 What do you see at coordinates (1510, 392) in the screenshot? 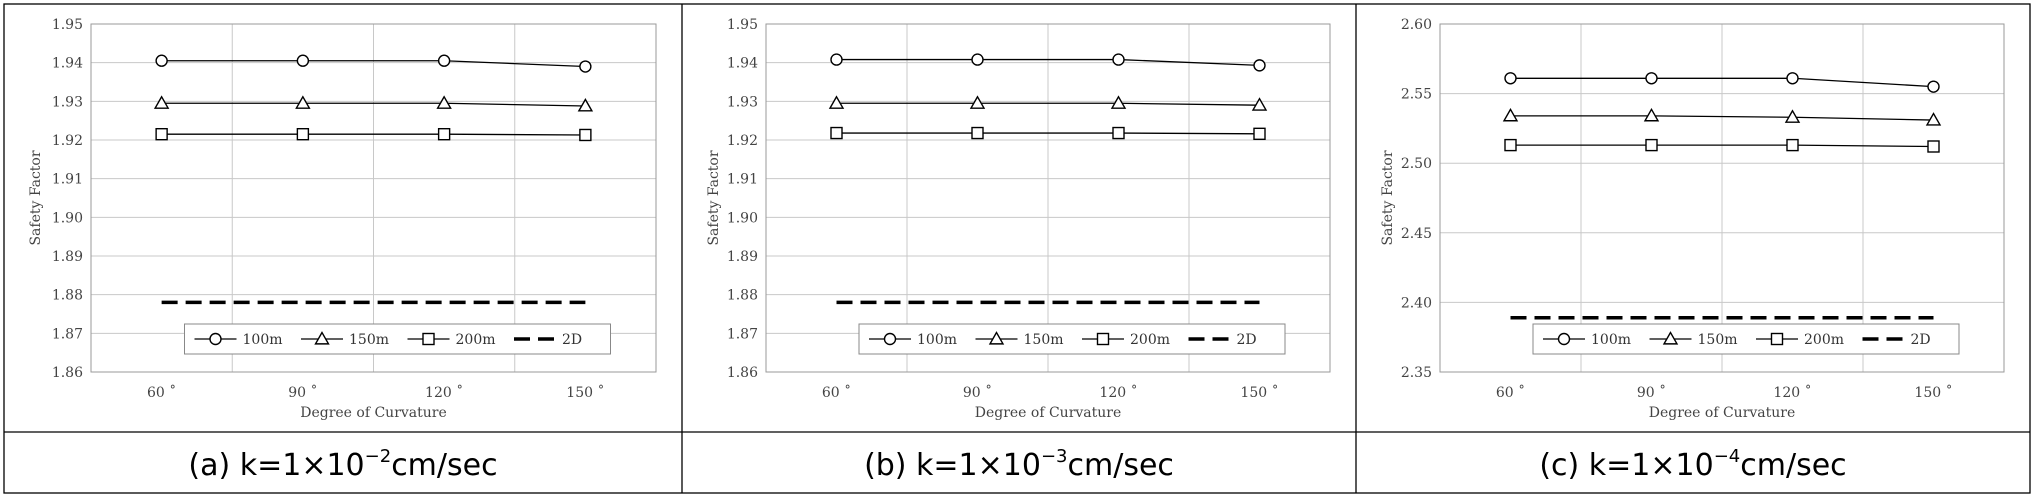
I see `x-tick-label: 60 ˚` at bounding box center [1510, 392].